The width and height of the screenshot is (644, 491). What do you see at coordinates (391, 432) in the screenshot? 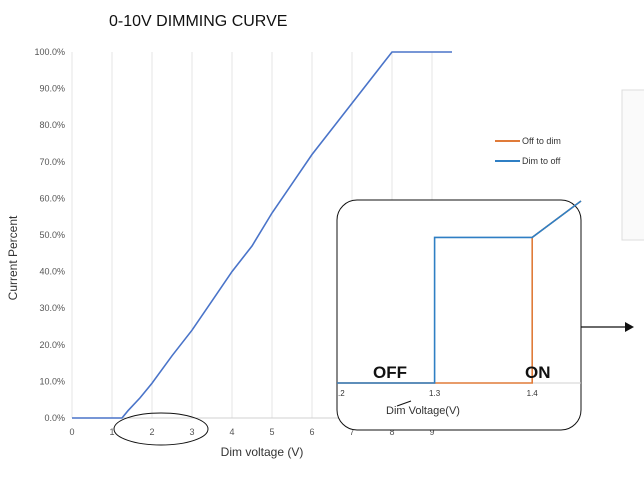
I see `x-tick-label-8: 8` at bounding box center [391, 432].